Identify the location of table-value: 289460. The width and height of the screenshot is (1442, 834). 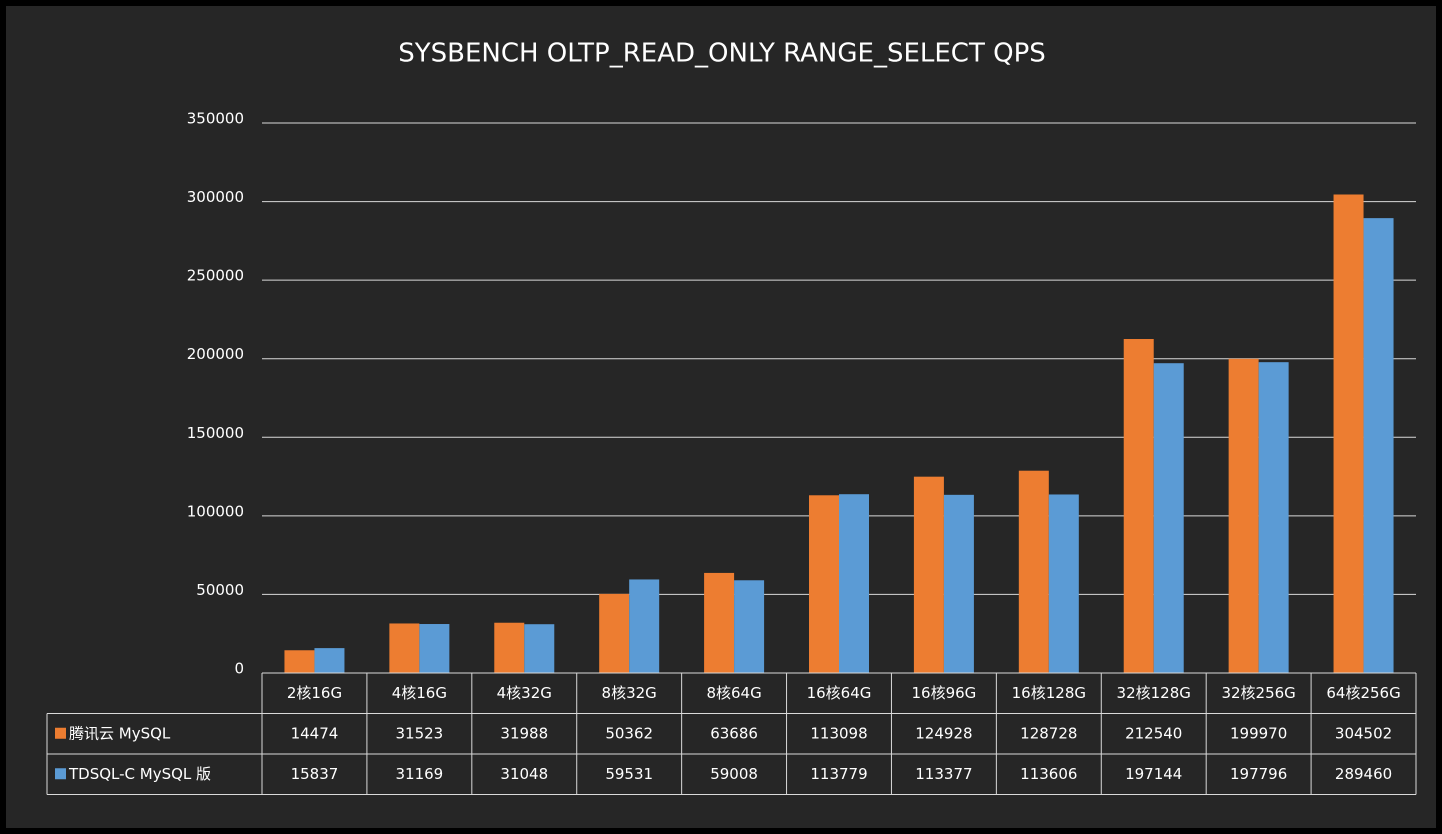
(1363, 774).